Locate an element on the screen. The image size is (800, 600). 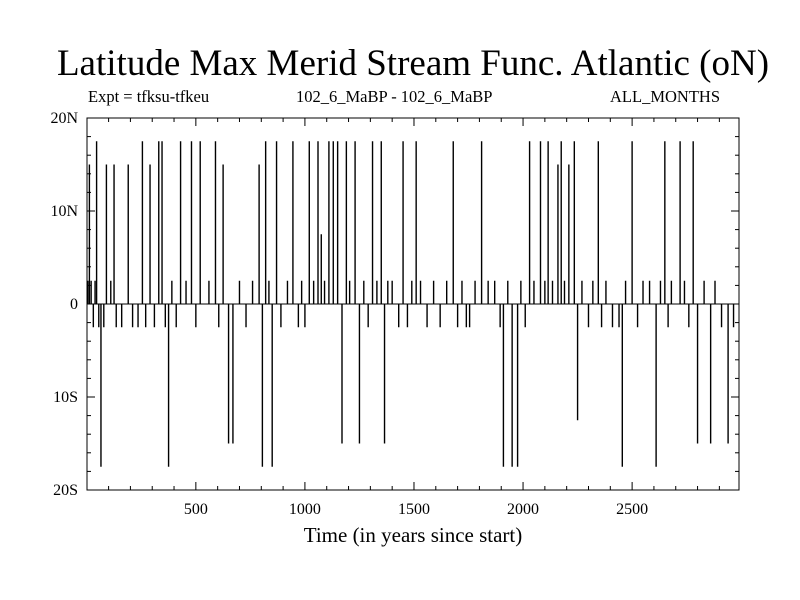
x-tick-label: 500 is located at coordinates (196, 509).